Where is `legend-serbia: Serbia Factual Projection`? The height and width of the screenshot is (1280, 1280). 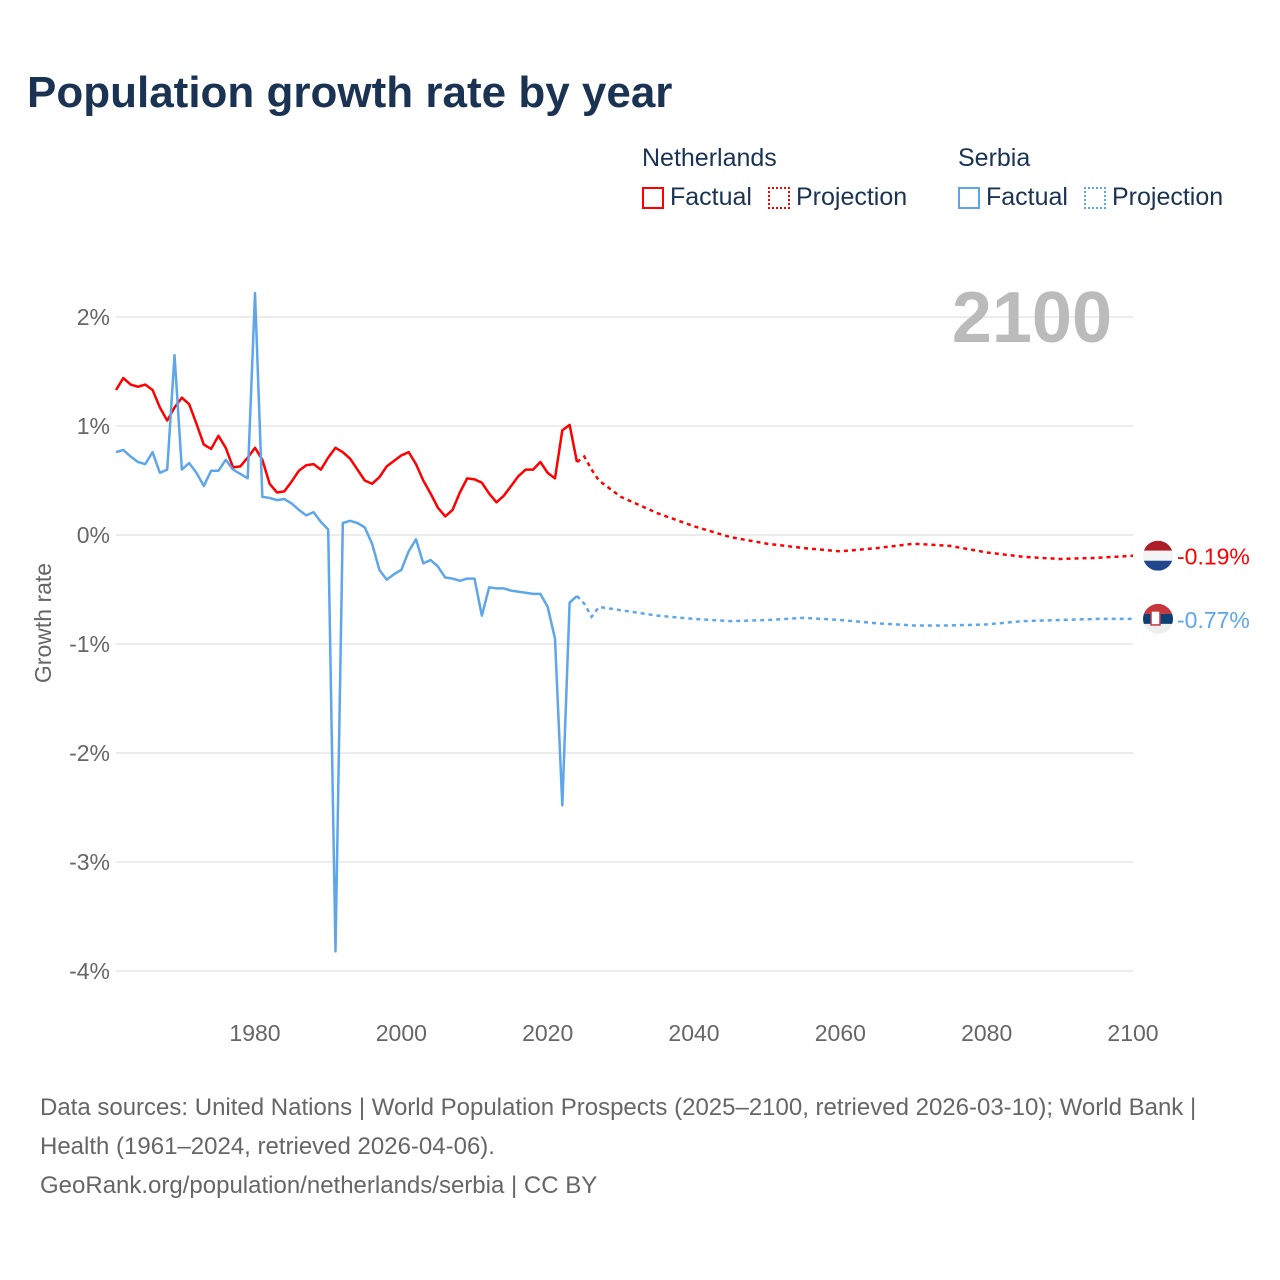
legend-serbia: Serbia Factual Projection is located at coordinates (1090, 178).